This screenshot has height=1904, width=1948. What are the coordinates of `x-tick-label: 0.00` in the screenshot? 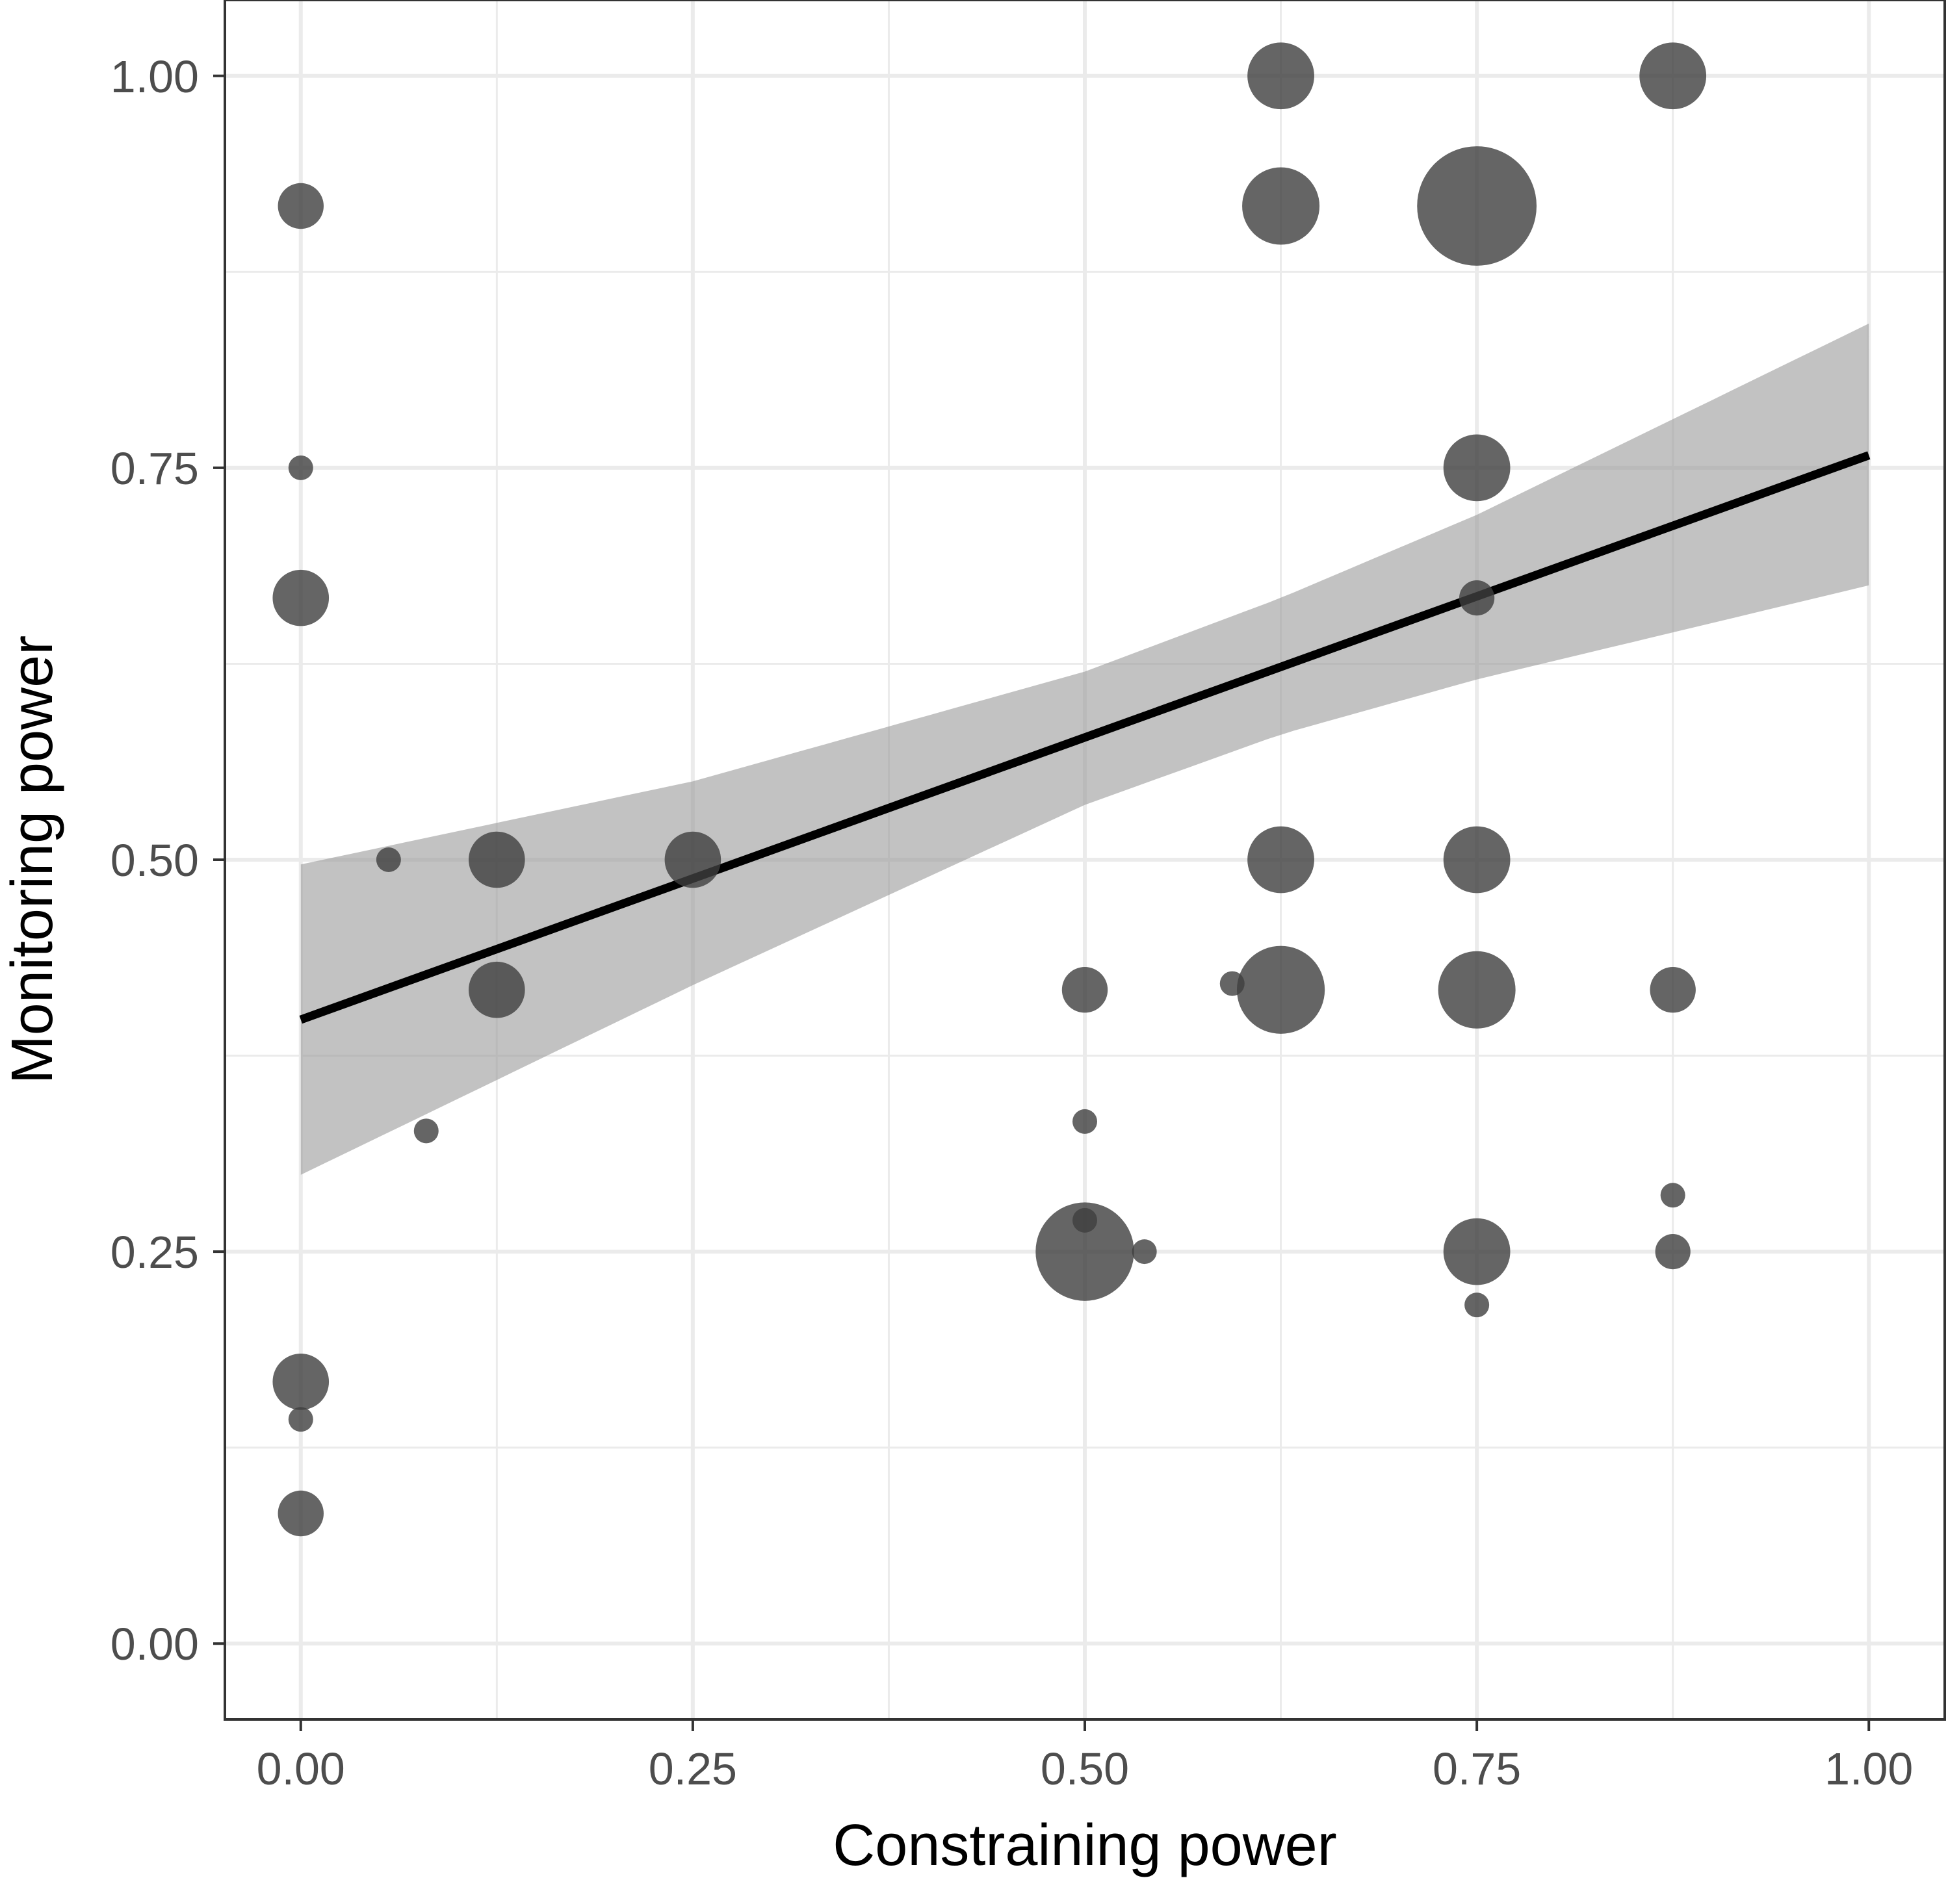 It's located at (301, 1768).